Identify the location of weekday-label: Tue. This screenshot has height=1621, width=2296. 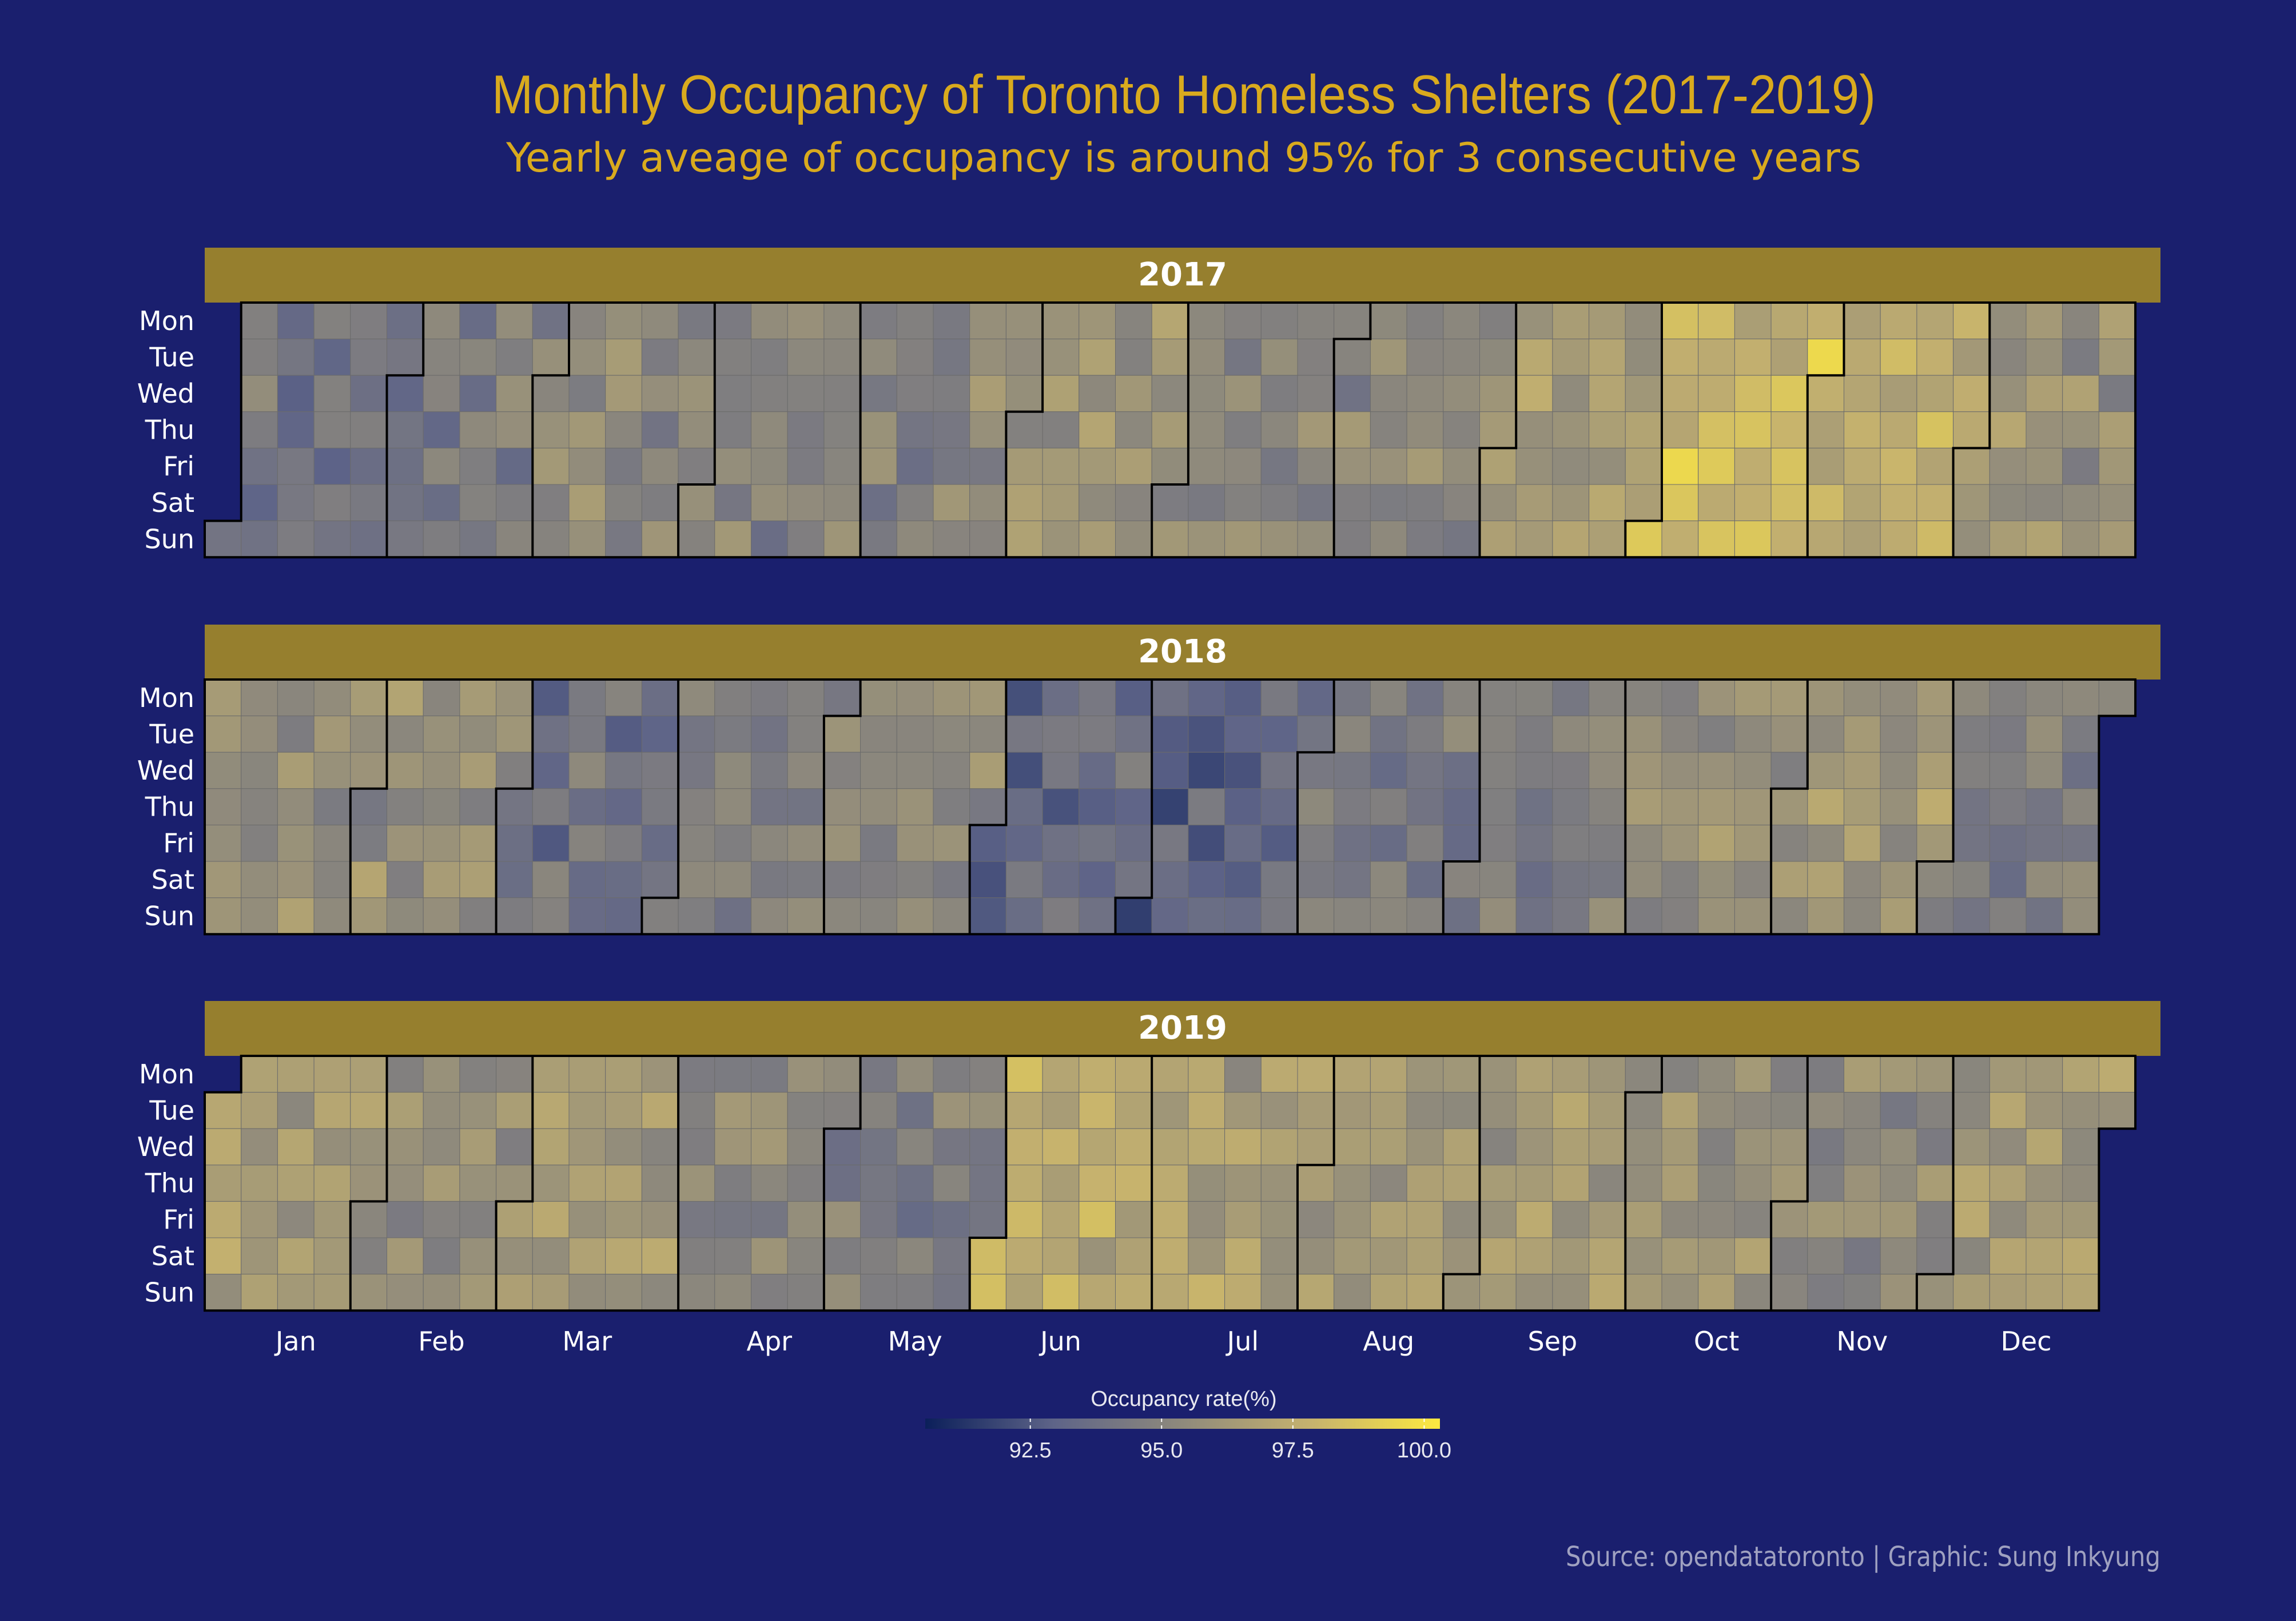
(171, 1110).